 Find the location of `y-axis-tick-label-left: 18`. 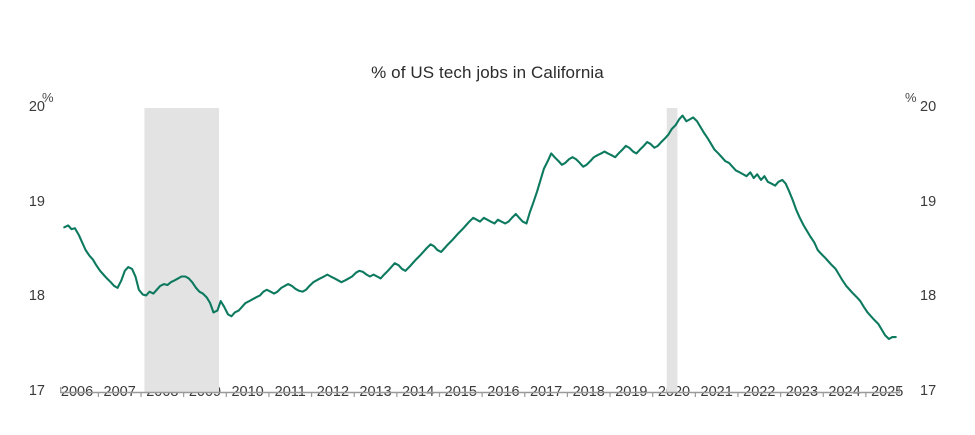

y-axis-tick-label-left: 18 is located at coordinates (36, 296).